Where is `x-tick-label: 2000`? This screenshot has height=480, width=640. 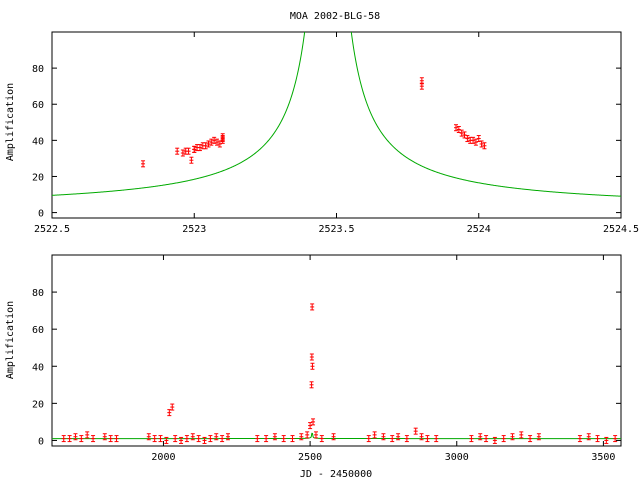 x-tick-label: 2000 is located at coordinates (163, 457).